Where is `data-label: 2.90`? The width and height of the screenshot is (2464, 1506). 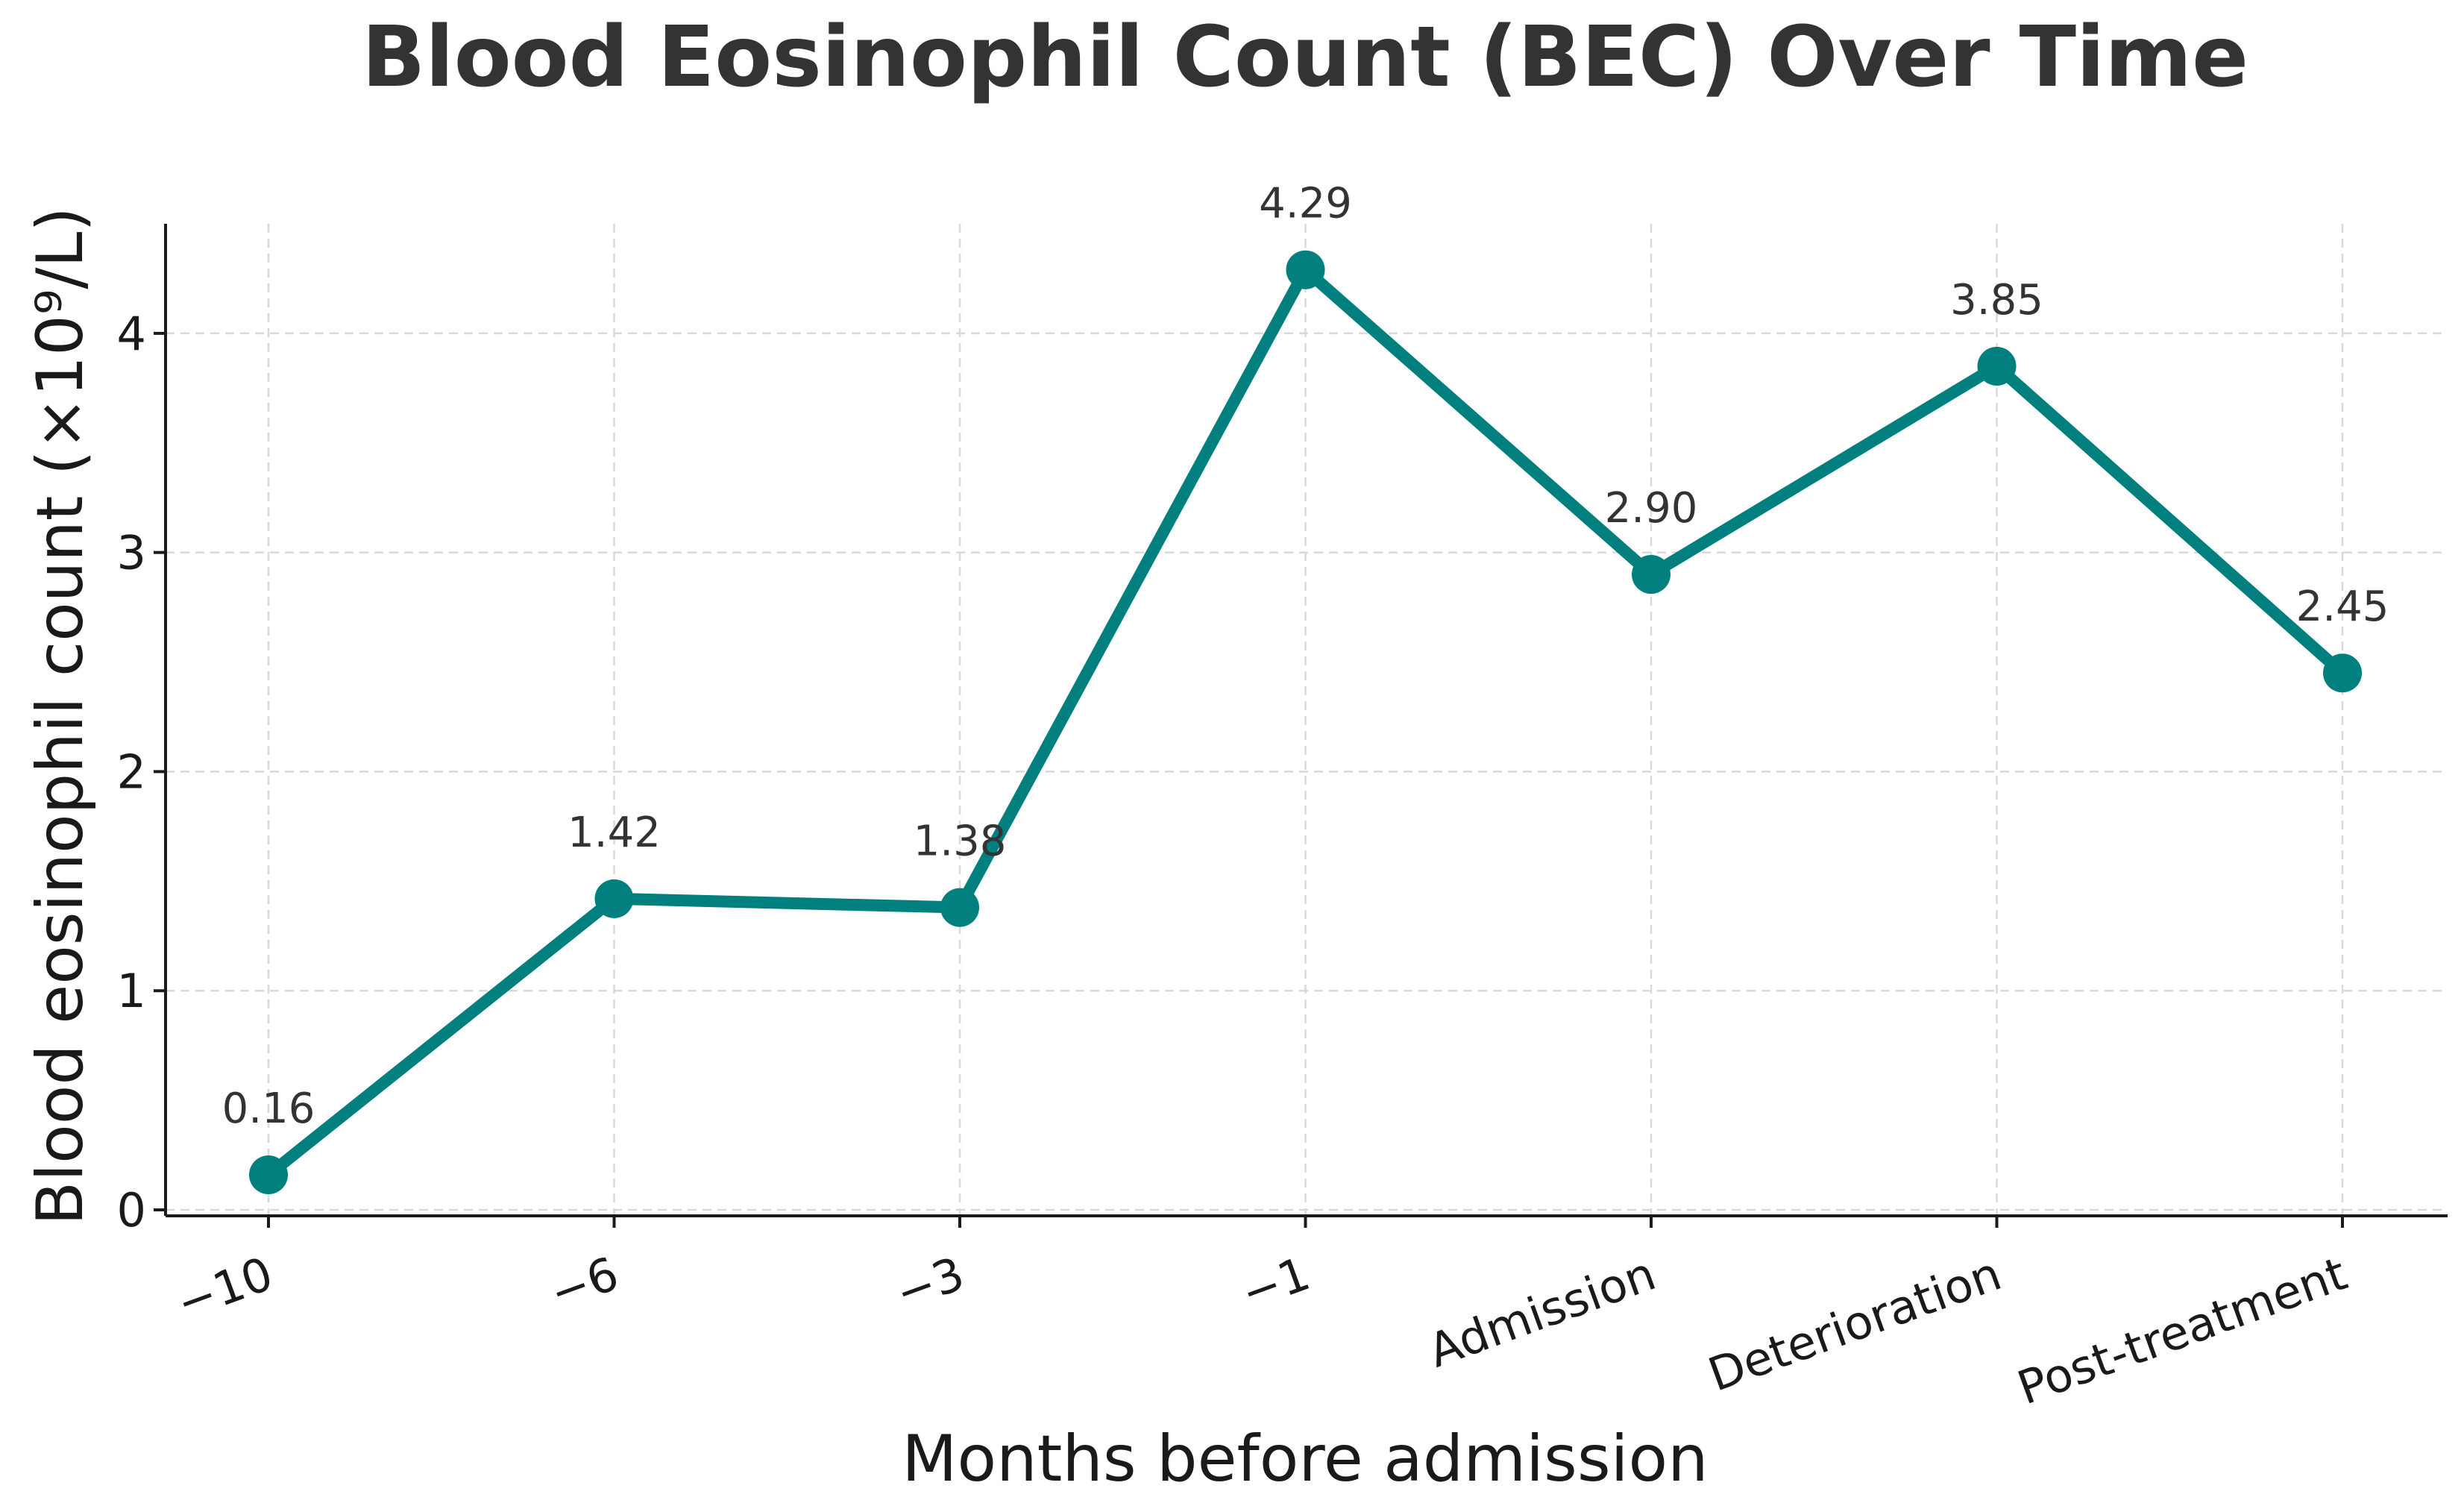 data-label: 2.90 is located at coordinates (1651, 508).